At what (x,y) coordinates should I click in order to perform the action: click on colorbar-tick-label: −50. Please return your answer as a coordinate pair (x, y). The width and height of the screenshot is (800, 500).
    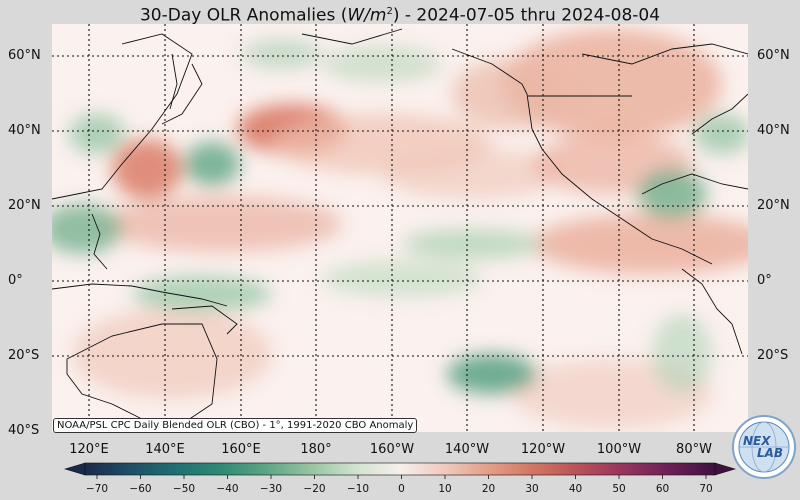
    Looking at the image, I should click on (184, 489).